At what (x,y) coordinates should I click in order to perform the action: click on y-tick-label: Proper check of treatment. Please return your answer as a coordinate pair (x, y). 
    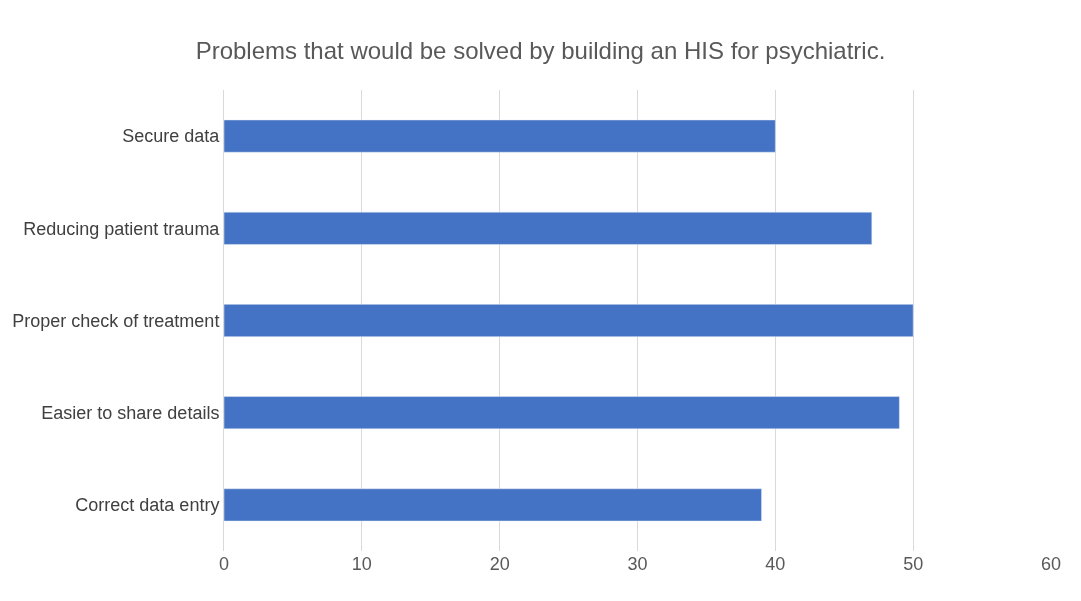
    Looking at the image, I should click on (116, 320).